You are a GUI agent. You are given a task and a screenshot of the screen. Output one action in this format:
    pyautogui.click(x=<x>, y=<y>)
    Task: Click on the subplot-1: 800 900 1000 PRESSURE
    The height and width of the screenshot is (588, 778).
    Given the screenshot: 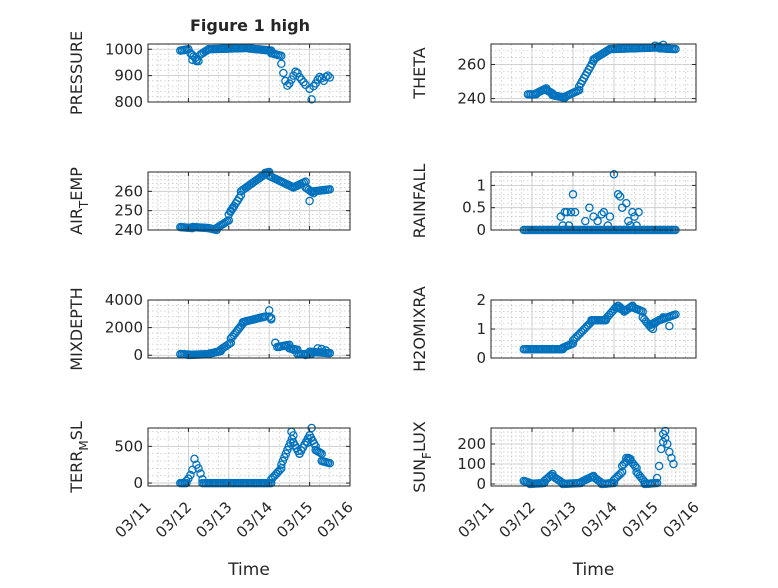 What is the action you would take?
    pyautogui.click(x=209, y=73)
    